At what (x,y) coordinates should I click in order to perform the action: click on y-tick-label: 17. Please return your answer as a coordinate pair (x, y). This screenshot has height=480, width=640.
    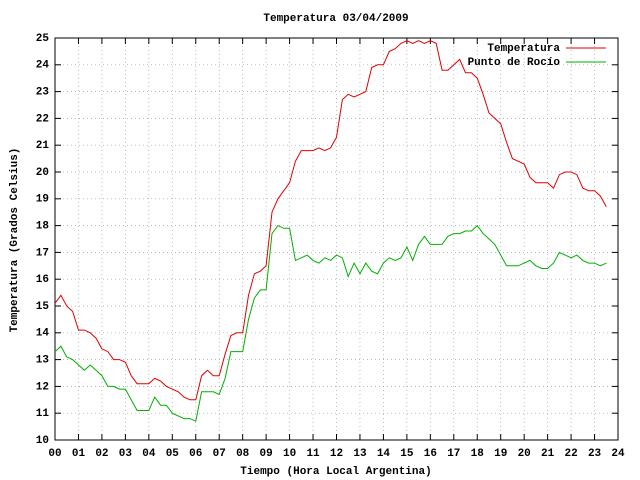
    Looking at the image, I should click on (42, 253).